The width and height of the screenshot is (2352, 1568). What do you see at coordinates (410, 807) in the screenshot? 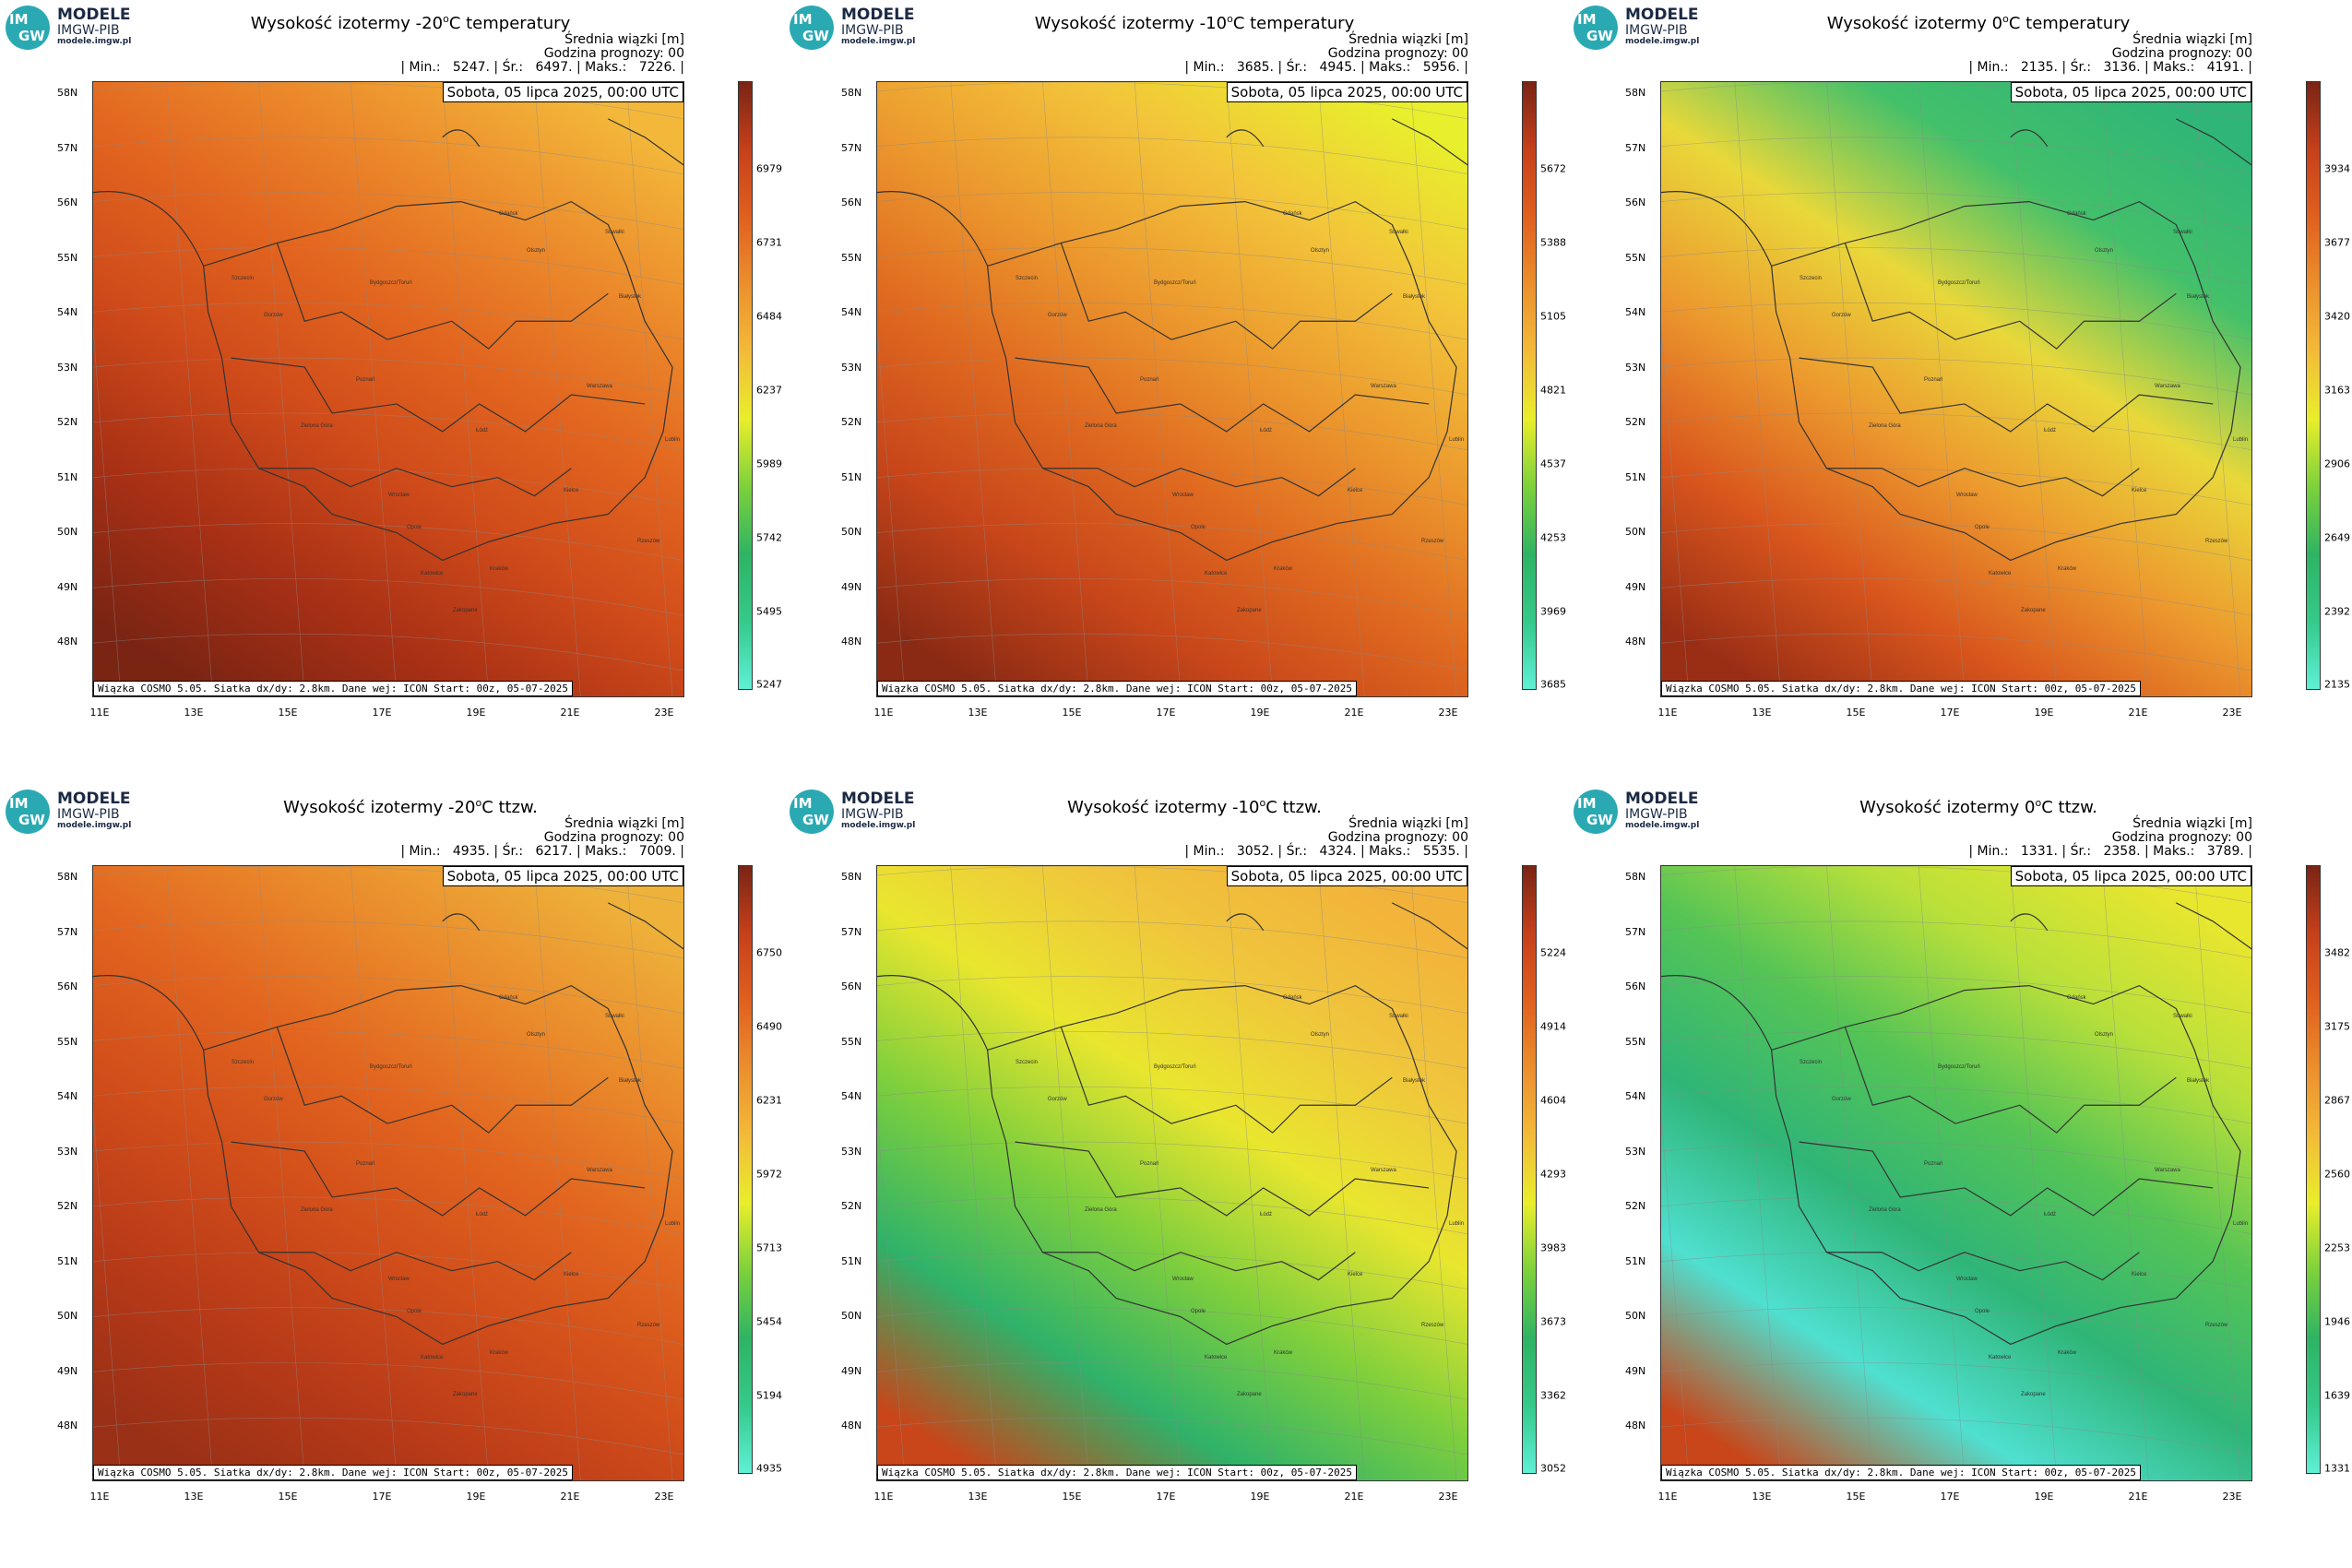
I see `panel-title: Wysokość izotermy -20oC ttzw.` at bounding box center [410, 807].